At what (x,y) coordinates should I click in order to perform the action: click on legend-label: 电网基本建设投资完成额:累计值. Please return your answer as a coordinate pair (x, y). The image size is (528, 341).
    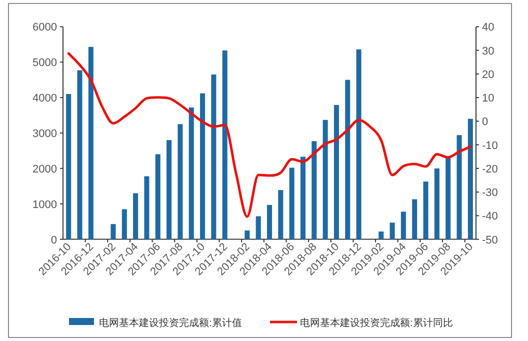
    Looking at the image, I should click on (170, 323).